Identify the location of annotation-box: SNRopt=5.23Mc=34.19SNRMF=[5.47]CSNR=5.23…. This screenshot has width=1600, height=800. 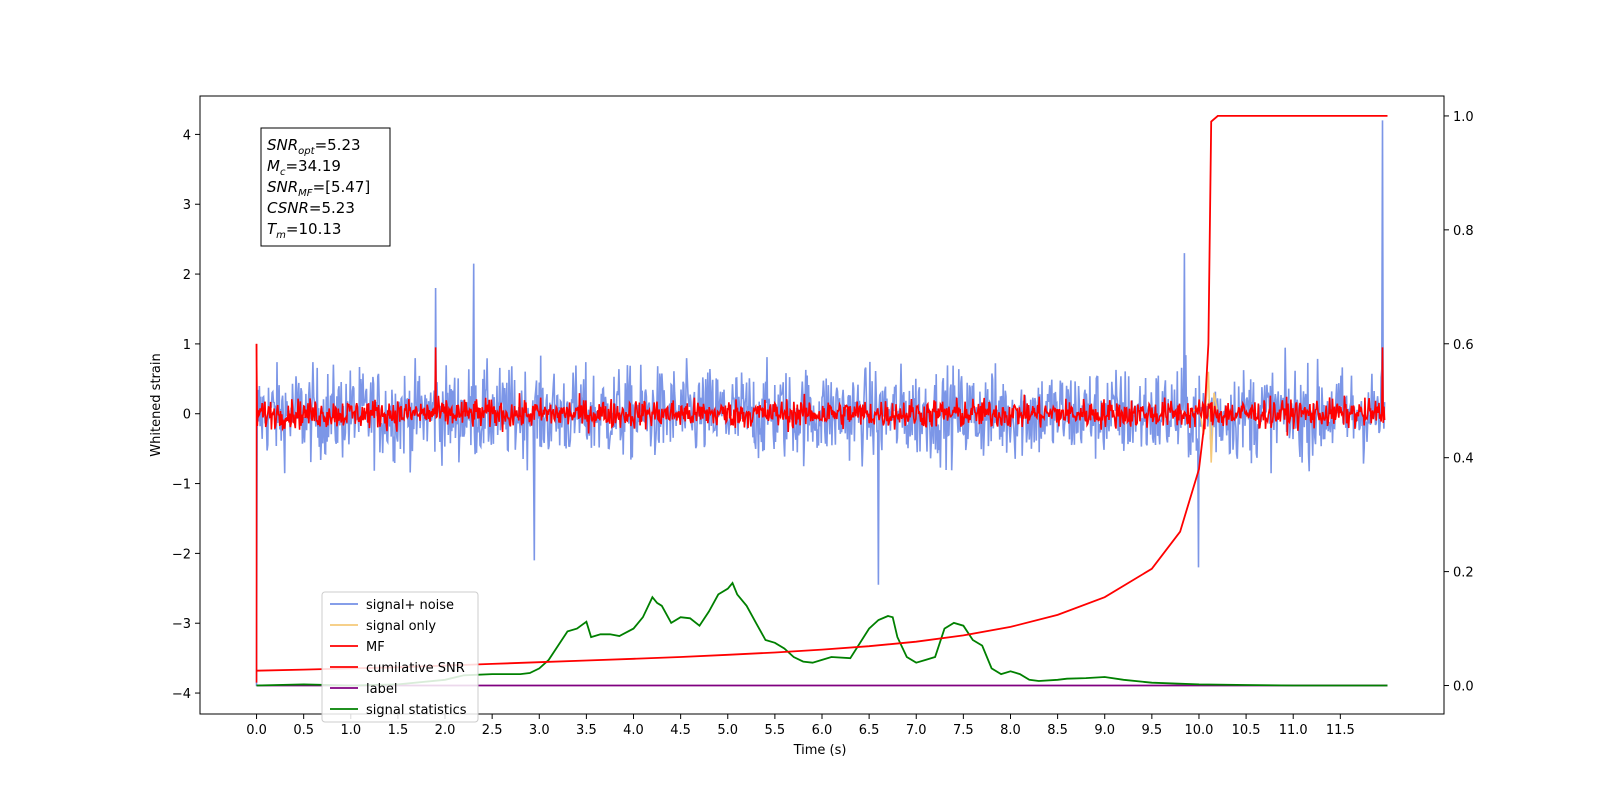
(325, 187).